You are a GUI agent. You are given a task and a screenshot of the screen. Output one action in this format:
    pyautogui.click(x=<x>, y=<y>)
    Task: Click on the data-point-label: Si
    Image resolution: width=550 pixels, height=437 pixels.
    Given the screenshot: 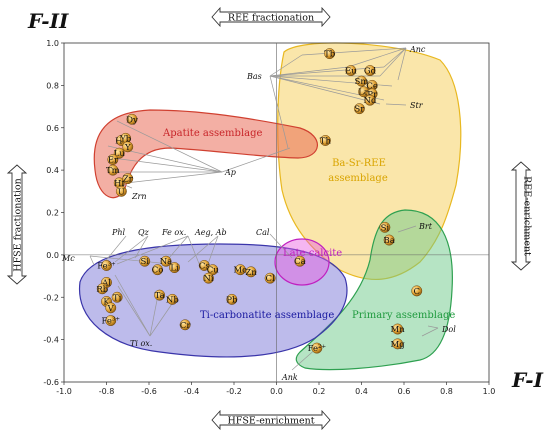 What is the action you would take?
    pyautogui.click(x=144, y=262)
    